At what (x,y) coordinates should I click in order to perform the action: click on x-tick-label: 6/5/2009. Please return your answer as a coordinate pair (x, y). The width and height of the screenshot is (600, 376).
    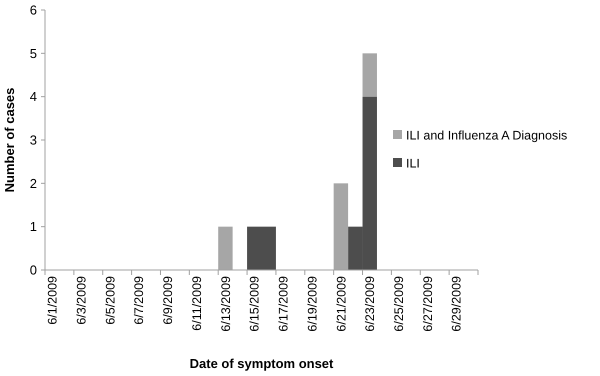
    Looking at the image, I should click on (110, 300).